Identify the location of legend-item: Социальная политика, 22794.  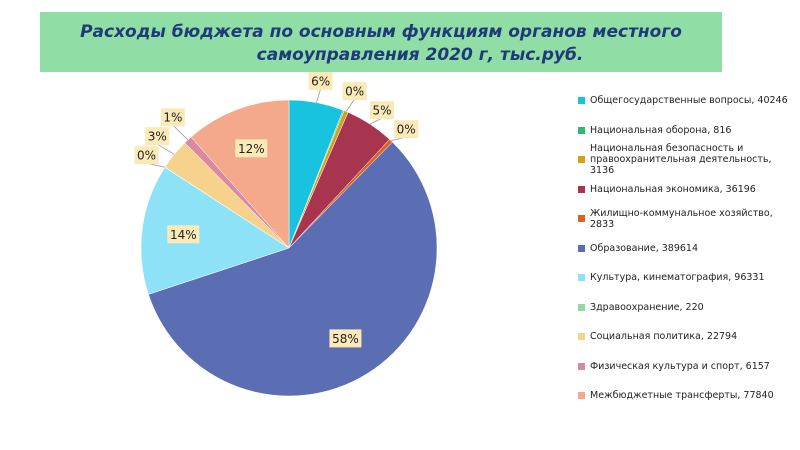
(683, 337).